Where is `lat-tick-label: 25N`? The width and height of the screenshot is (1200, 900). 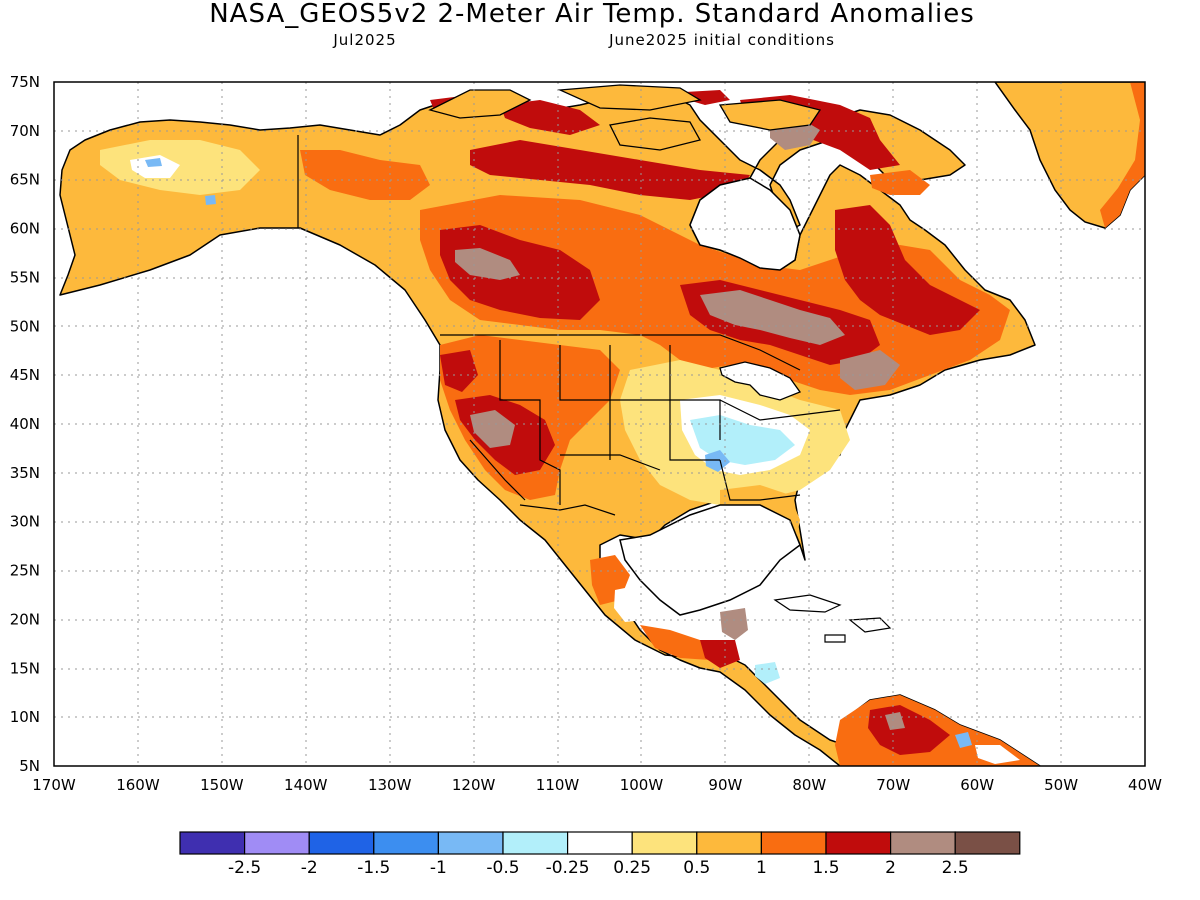
lat-tick-label: 25N is located at coordinates (25, 571).